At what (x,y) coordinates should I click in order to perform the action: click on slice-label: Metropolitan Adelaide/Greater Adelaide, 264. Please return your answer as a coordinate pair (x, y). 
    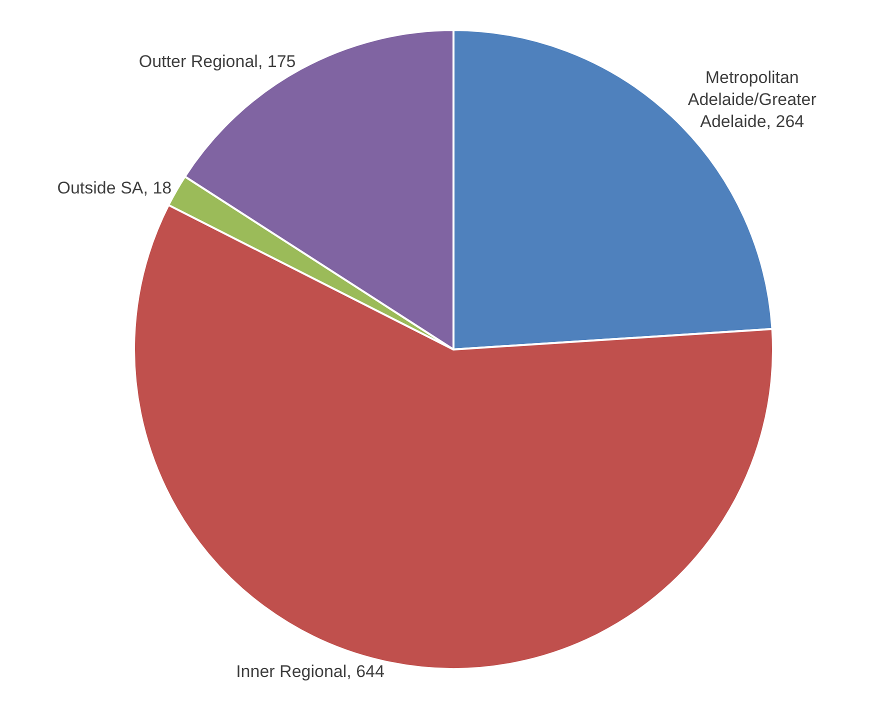
    Looking at the image, I should click on (752, 100).